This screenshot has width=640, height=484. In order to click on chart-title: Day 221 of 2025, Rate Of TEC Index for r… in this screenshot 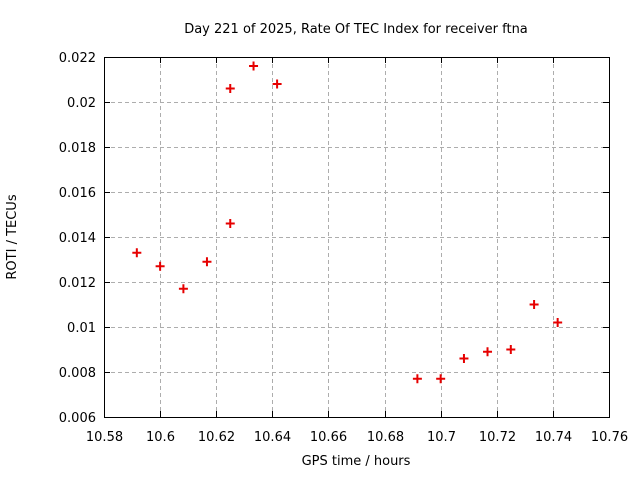, I will do `click(356, 29)`.